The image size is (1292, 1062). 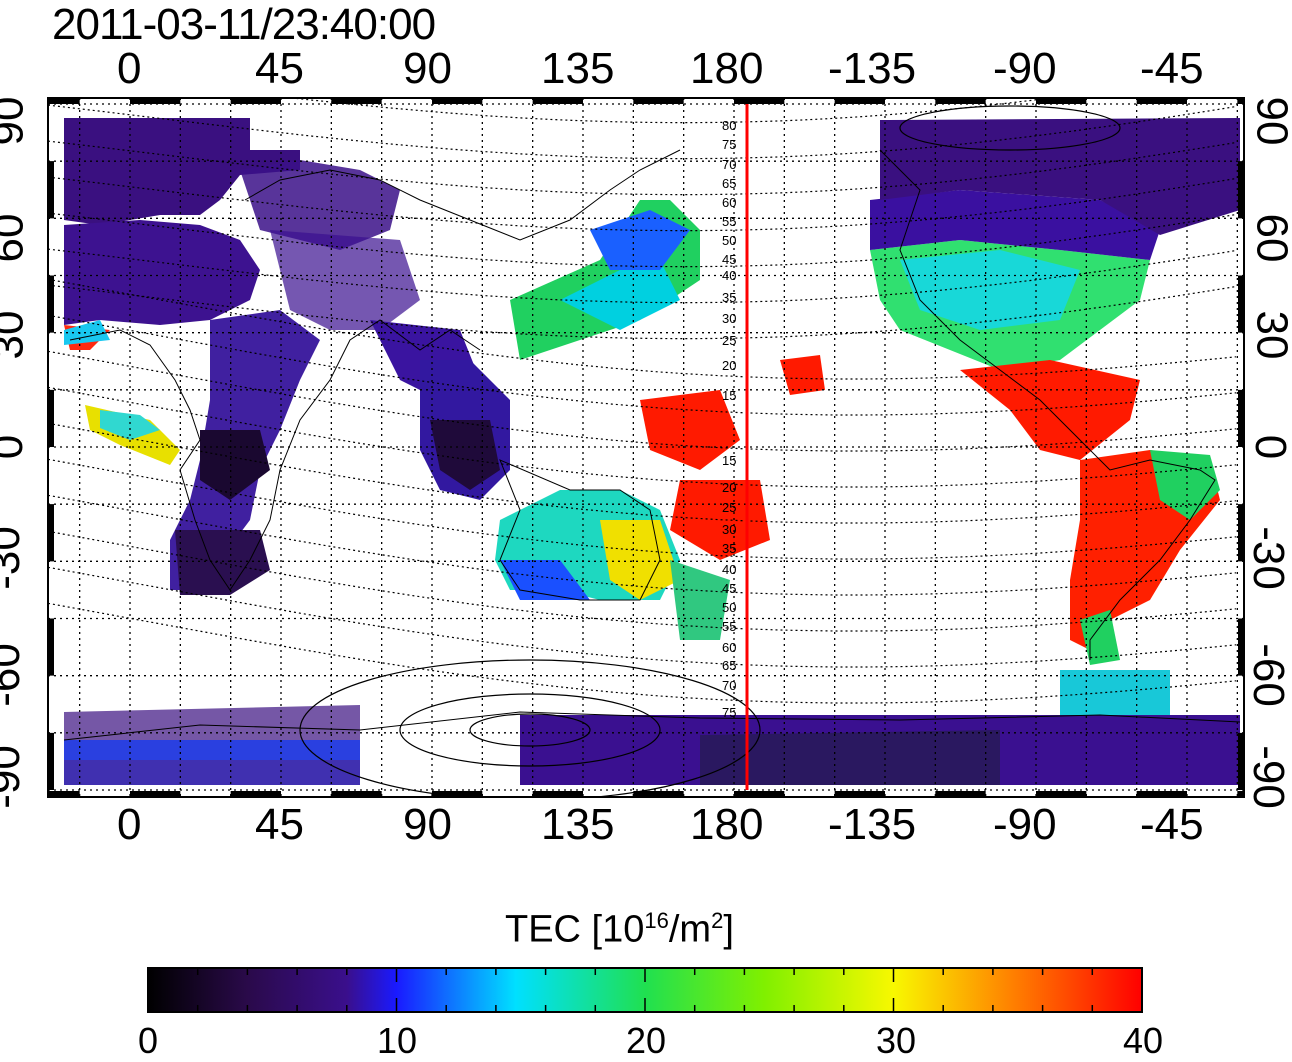 What do you see at coordinates (129, 824) in the screenshot?
I see `bottom-xtick-0: 0` at bounding box center [129, 824].